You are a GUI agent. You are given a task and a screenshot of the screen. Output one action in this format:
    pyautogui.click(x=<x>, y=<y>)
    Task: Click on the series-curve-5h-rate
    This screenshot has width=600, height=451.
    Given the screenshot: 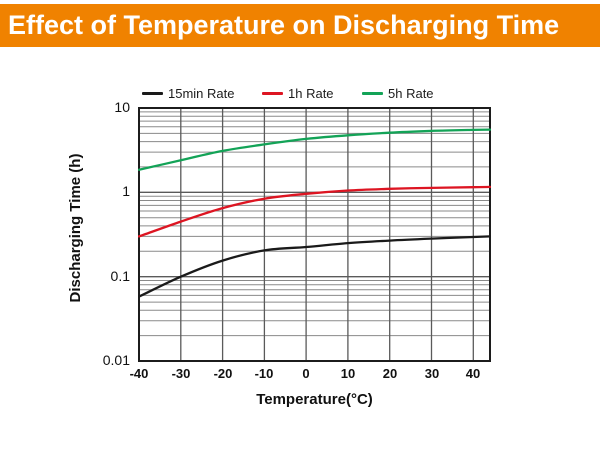 What is the action you would take?
    pyautogui.click(x=314, y=149)
    